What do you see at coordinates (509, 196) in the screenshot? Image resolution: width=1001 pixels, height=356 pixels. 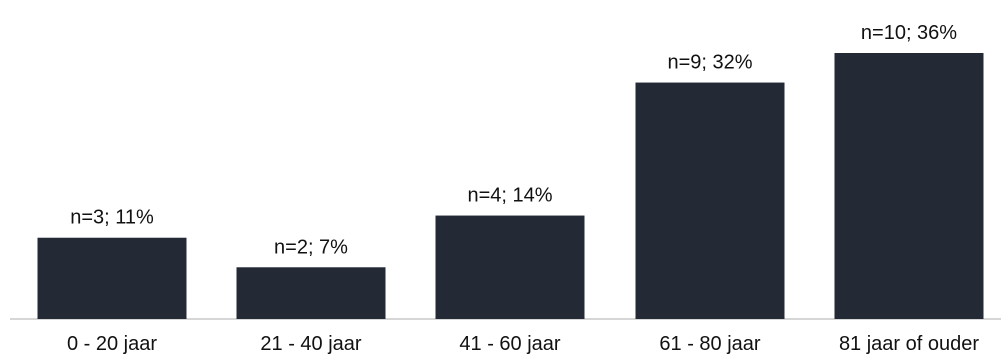 I see `data-label: n=4; 14%` at bounding box center [509, 196].